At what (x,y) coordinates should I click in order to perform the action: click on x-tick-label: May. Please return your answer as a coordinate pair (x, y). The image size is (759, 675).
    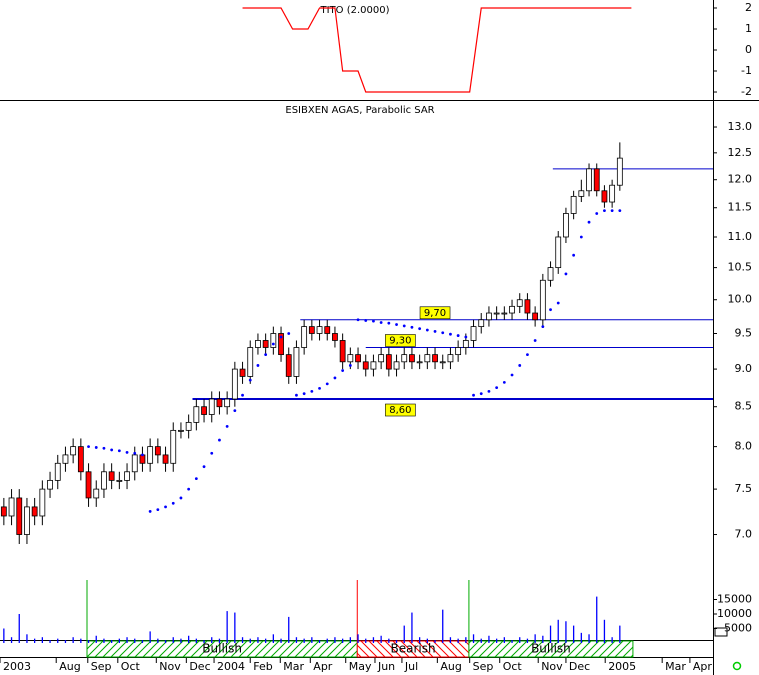
    Looking at the image, I should click on (360, 666).